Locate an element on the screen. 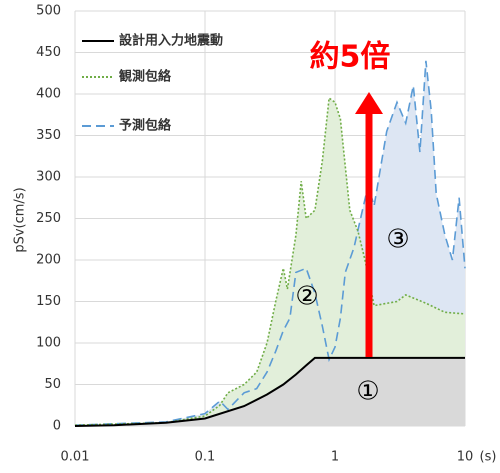  annotation: 約5倍 is located at coordinates (350, 57).